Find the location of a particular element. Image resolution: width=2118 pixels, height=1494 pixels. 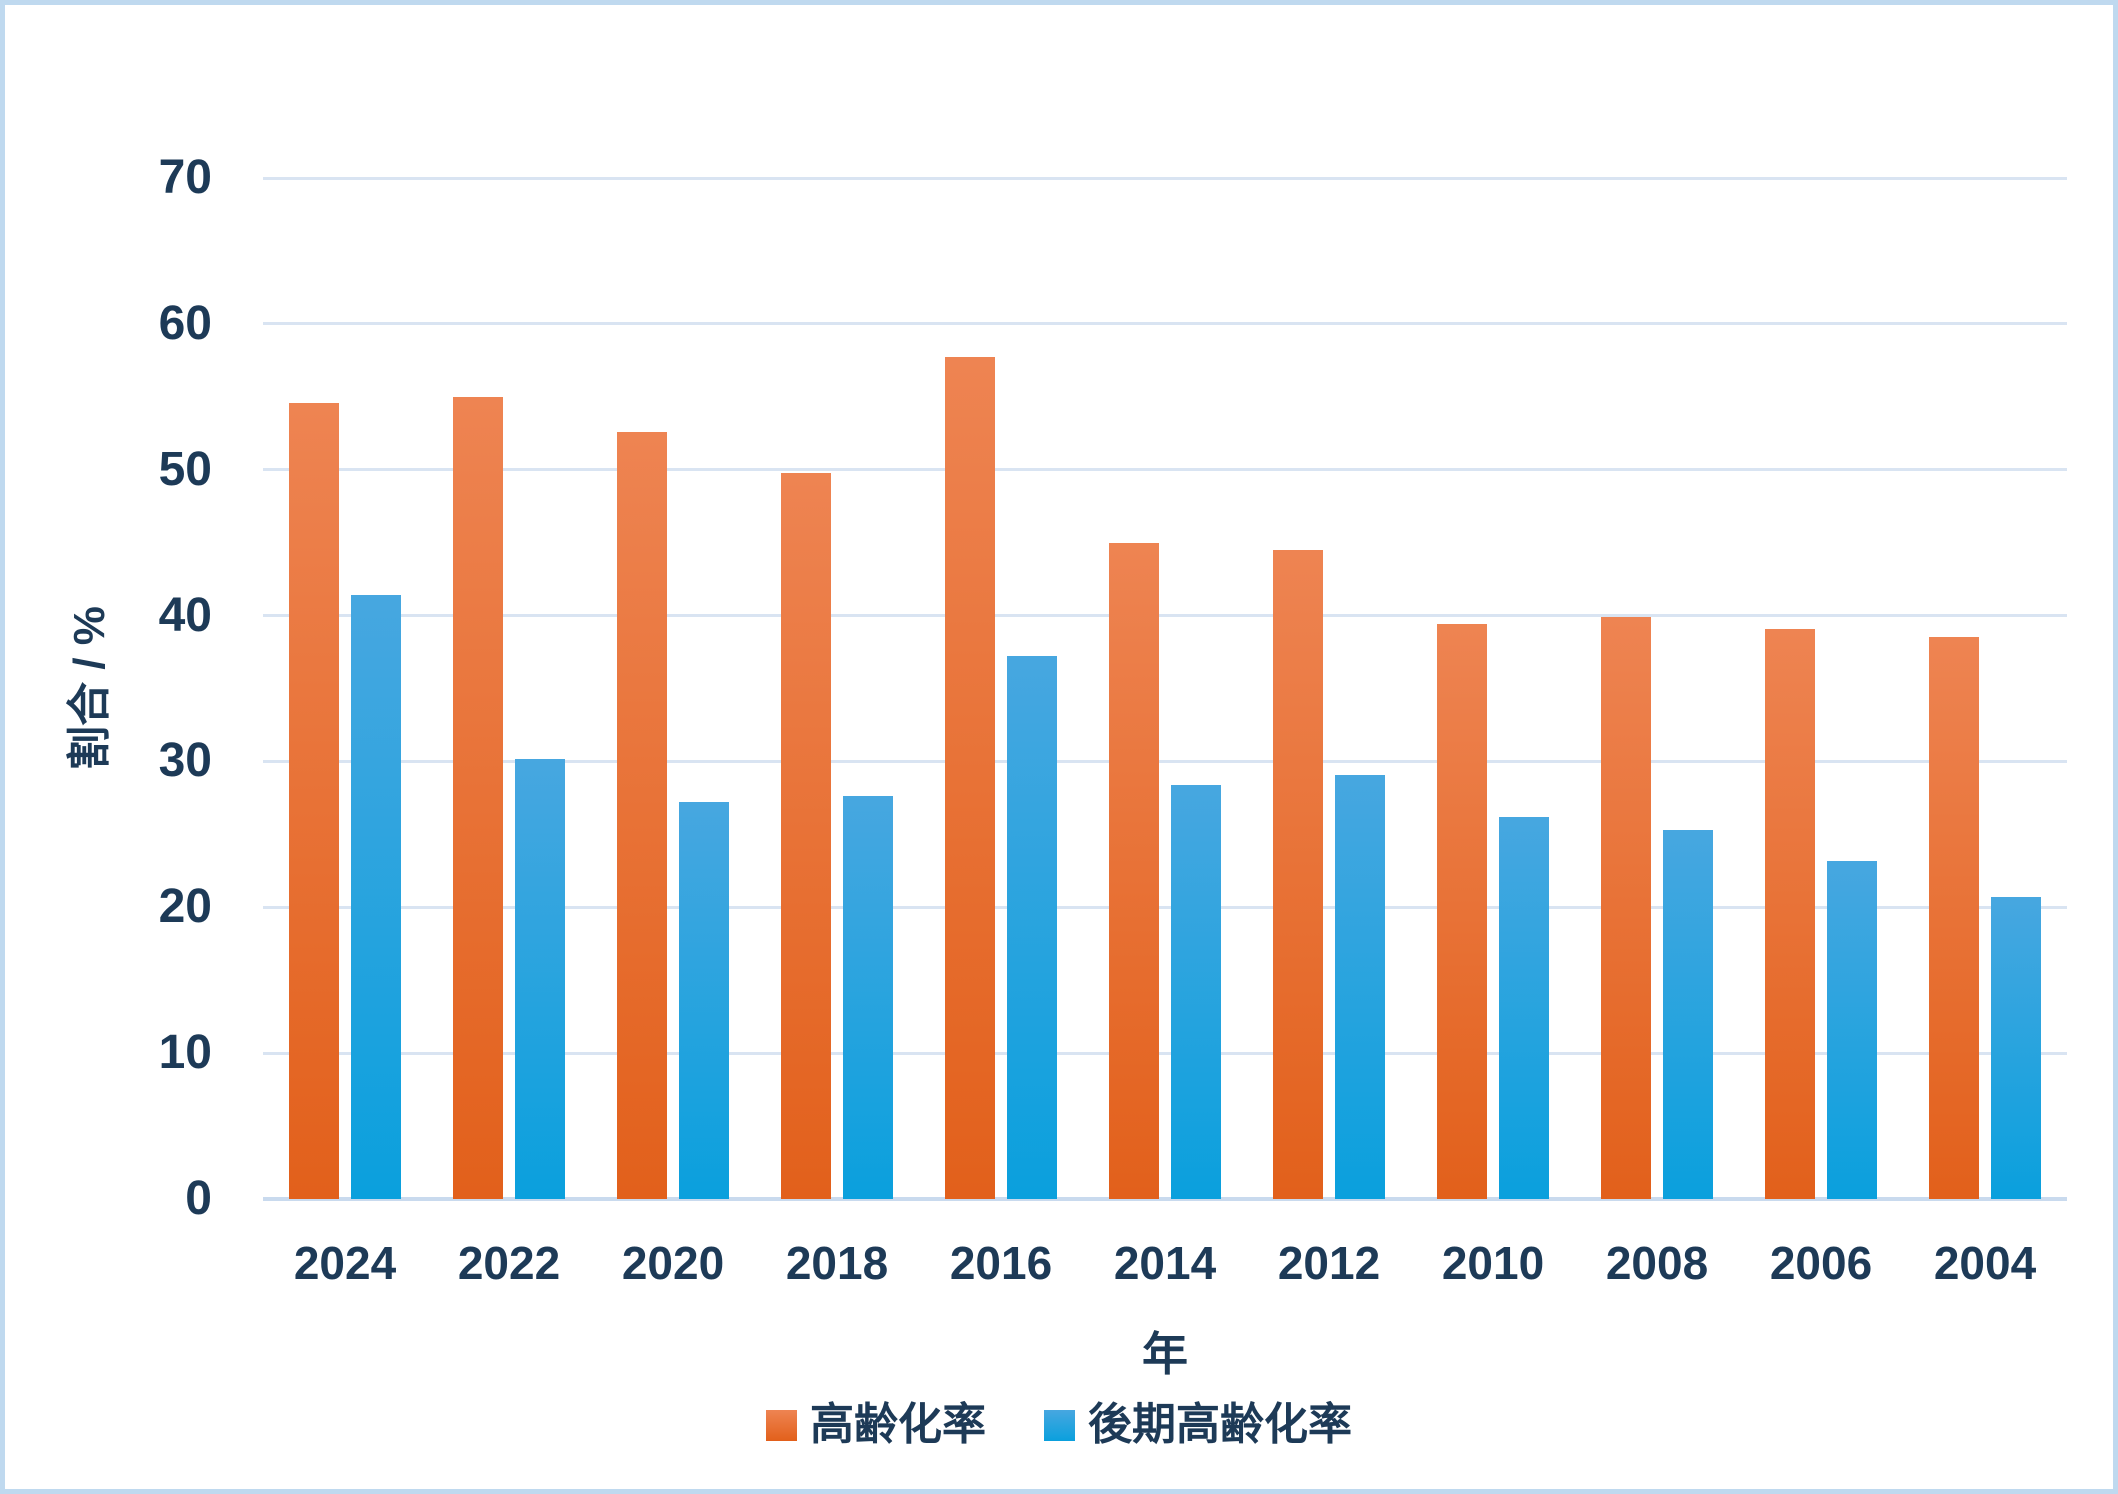

legend-item-高齢化率: 高齢化率 is located at coordinates (876, 1425).